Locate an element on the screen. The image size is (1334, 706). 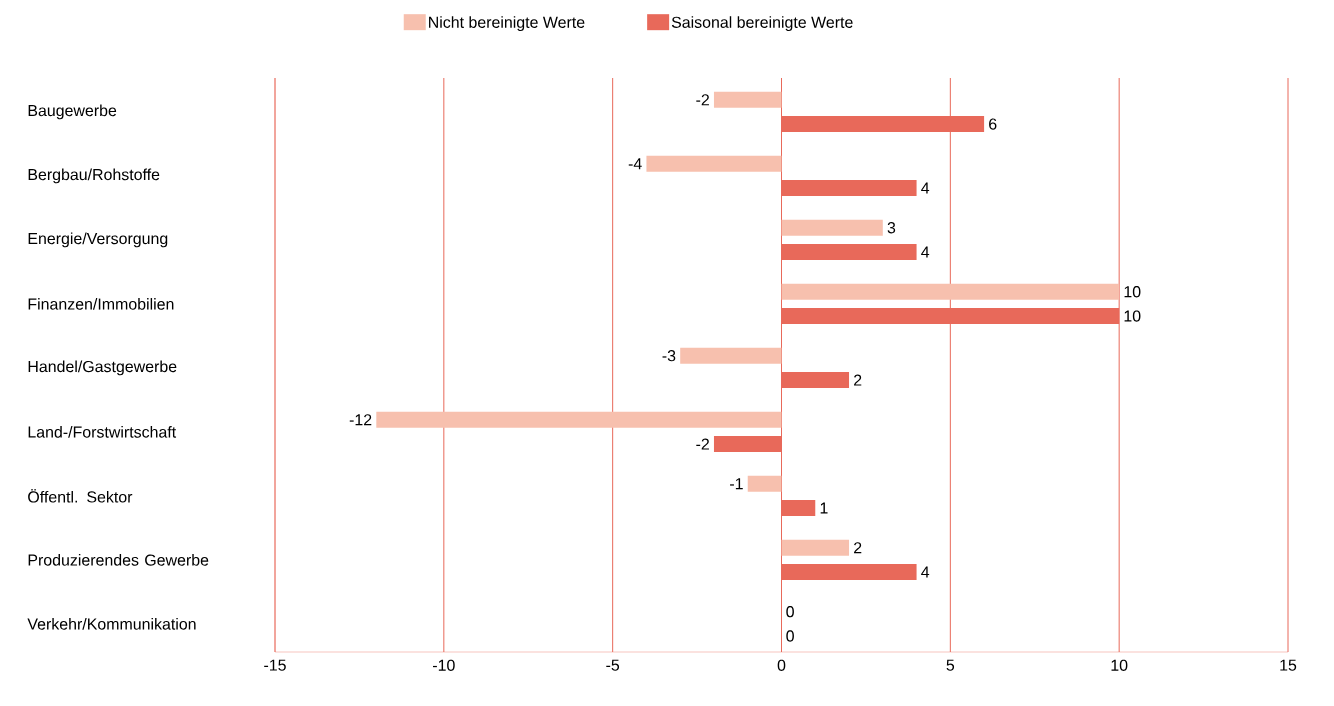
x-tick-label: -5 is located at coordinates (613, 665).